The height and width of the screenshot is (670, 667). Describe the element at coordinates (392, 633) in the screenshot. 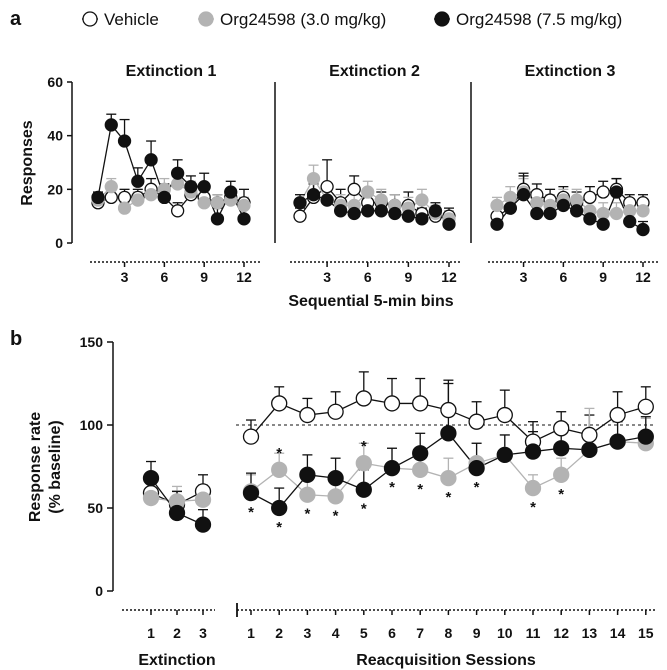

I see `b-x-tick-label: 6` at that location.